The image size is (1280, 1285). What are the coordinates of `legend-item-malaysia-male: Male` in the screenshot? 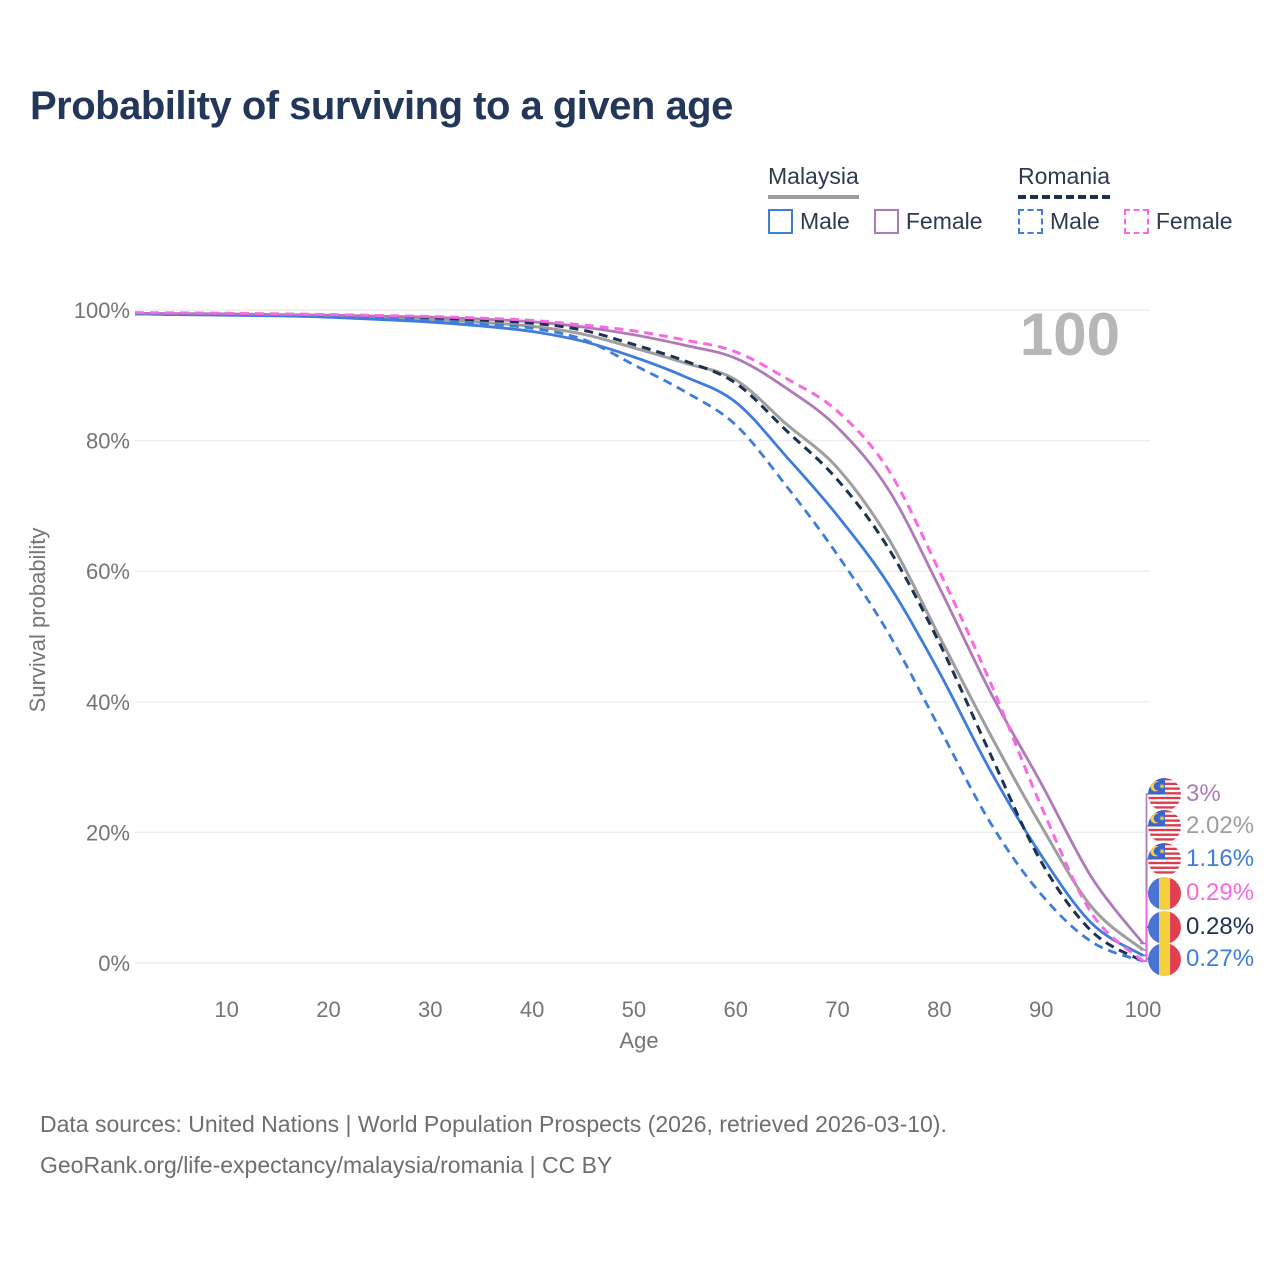 It's located at (809, 221).